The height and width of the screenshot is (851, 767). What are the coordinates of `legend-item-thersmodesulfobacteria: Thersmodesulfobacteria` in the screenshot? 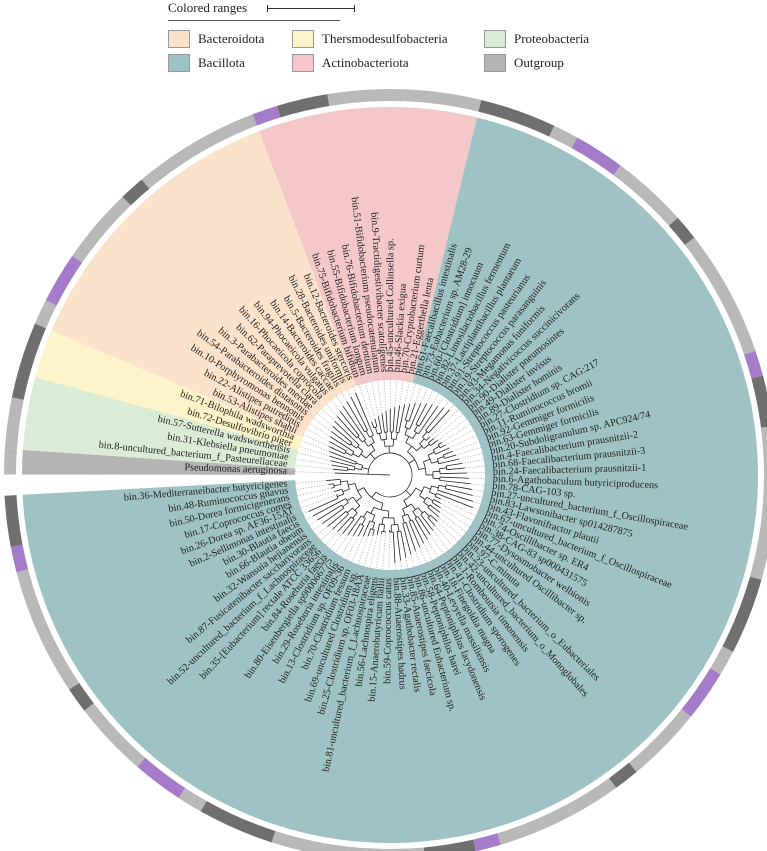 It's located at (370, 39).